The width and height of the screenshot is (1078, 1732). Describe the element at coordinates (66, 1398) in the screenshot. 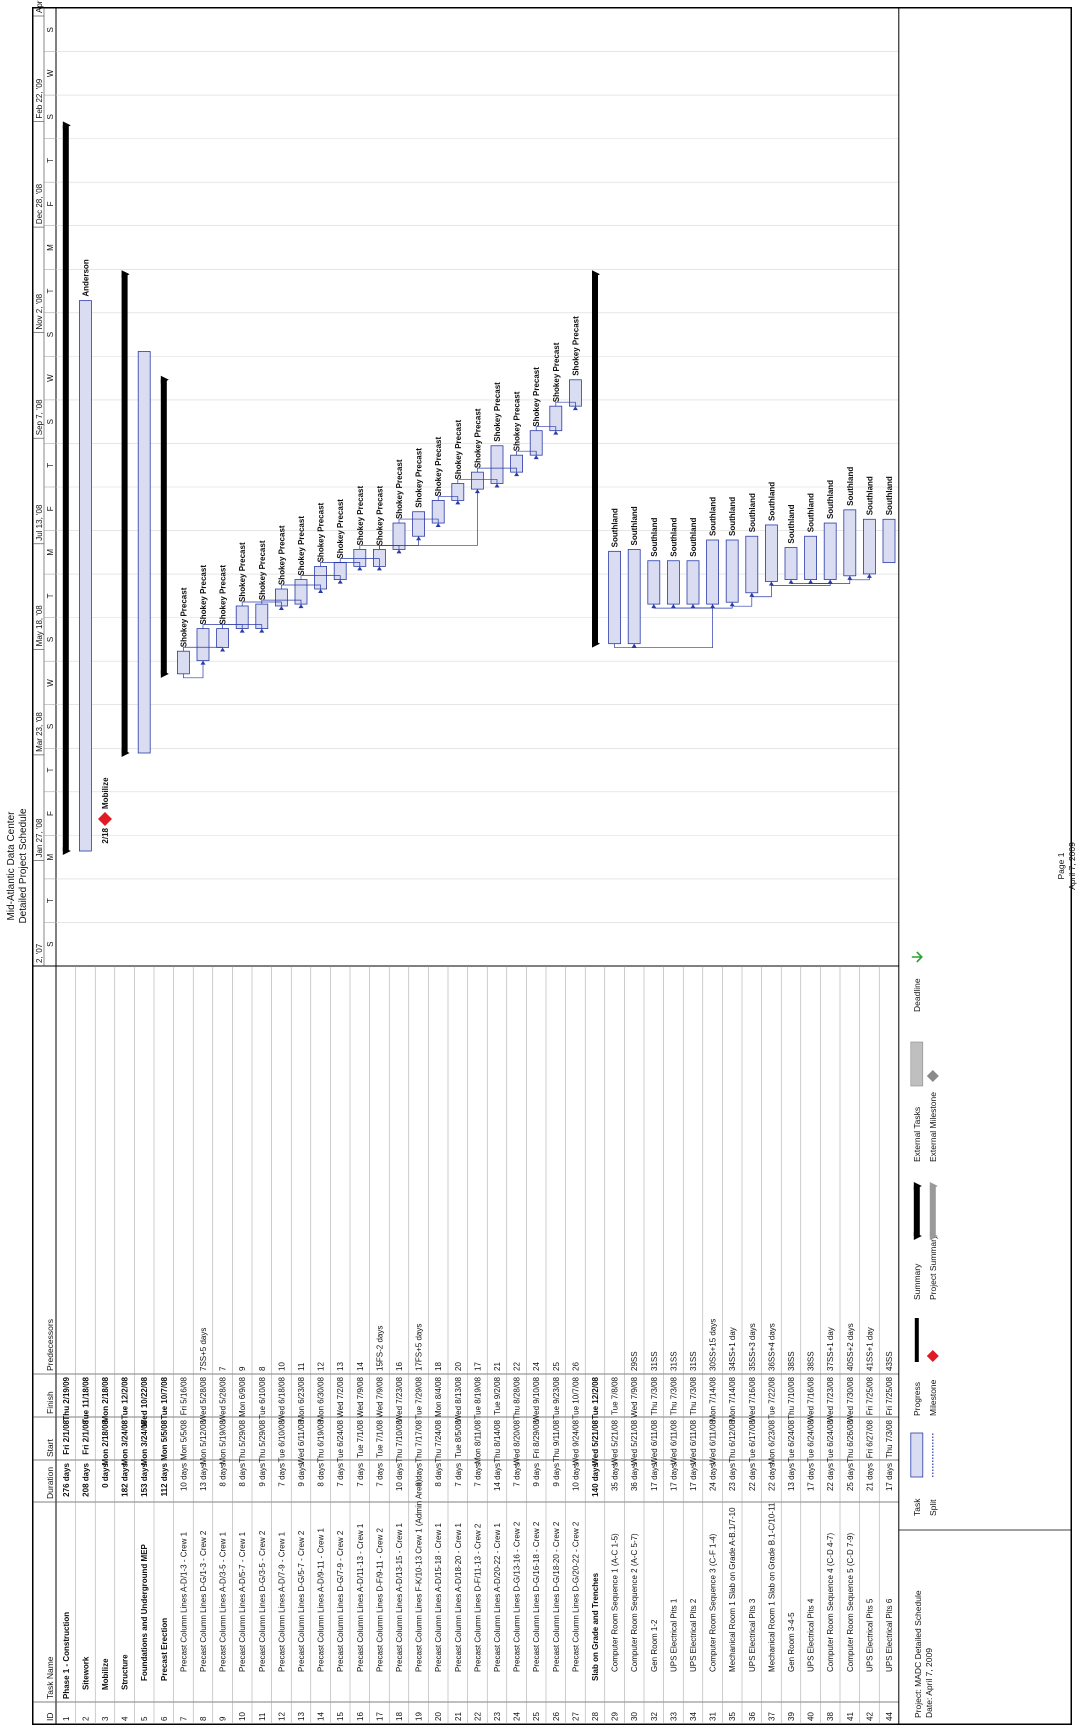

I see `task-finish: Thu 2/19/09` at that location.